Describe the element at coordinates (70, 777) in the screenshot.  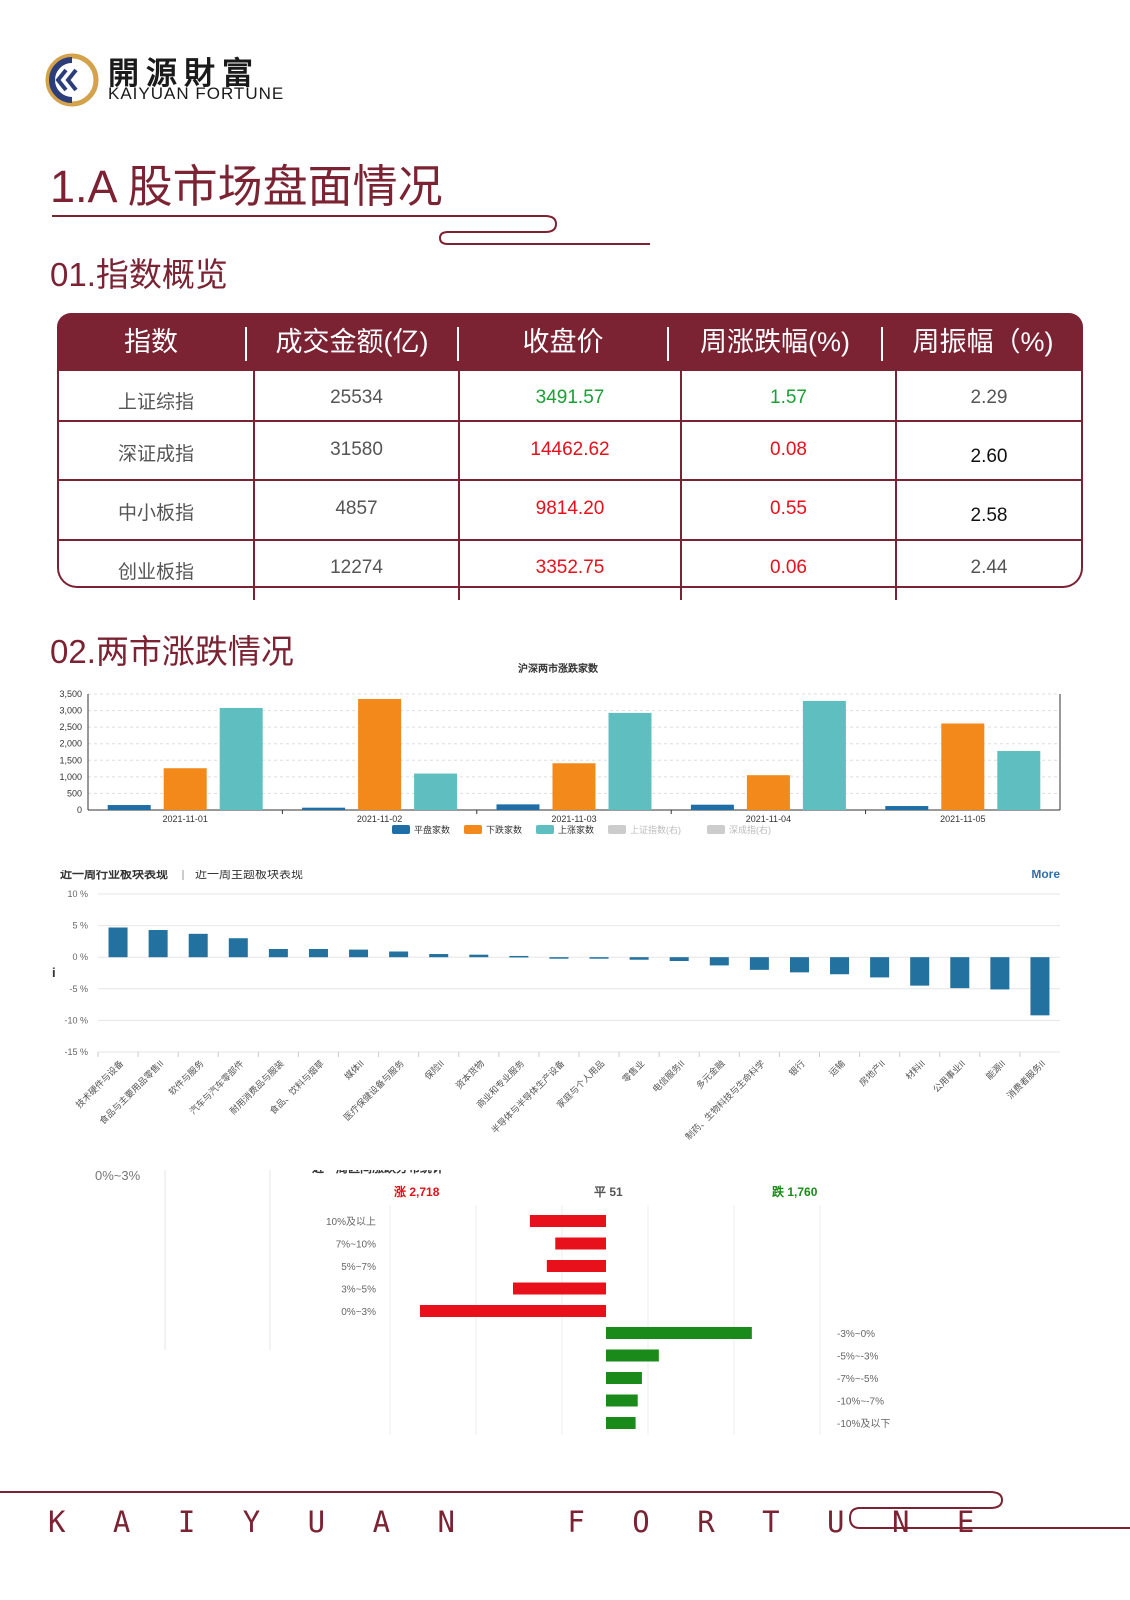
I see `y-tick-label: 1,000` at that location.